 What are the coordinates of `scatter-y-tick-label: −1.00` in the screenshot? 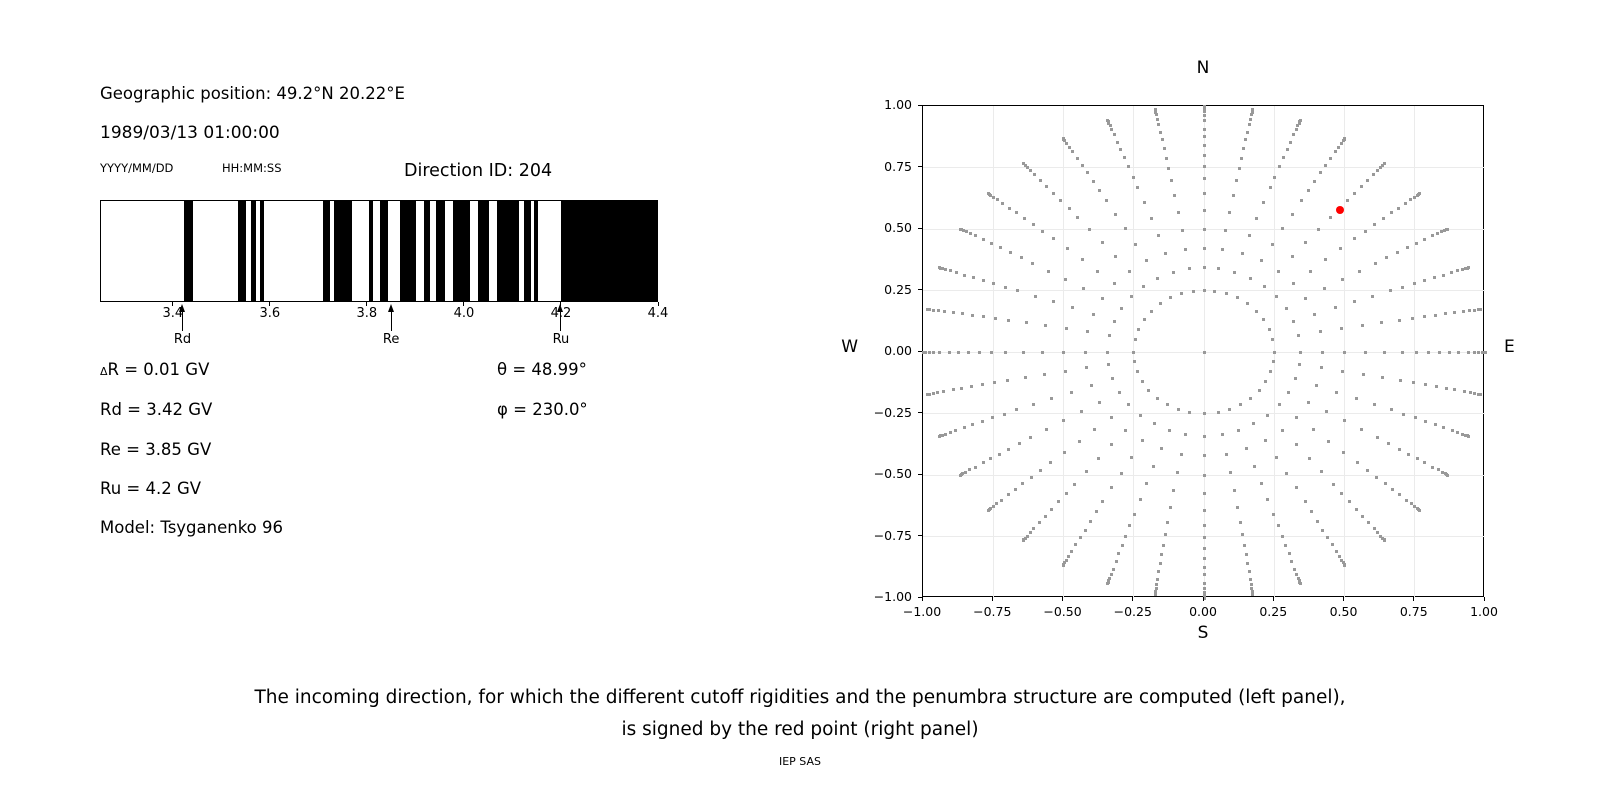 It's located at (892, 596).